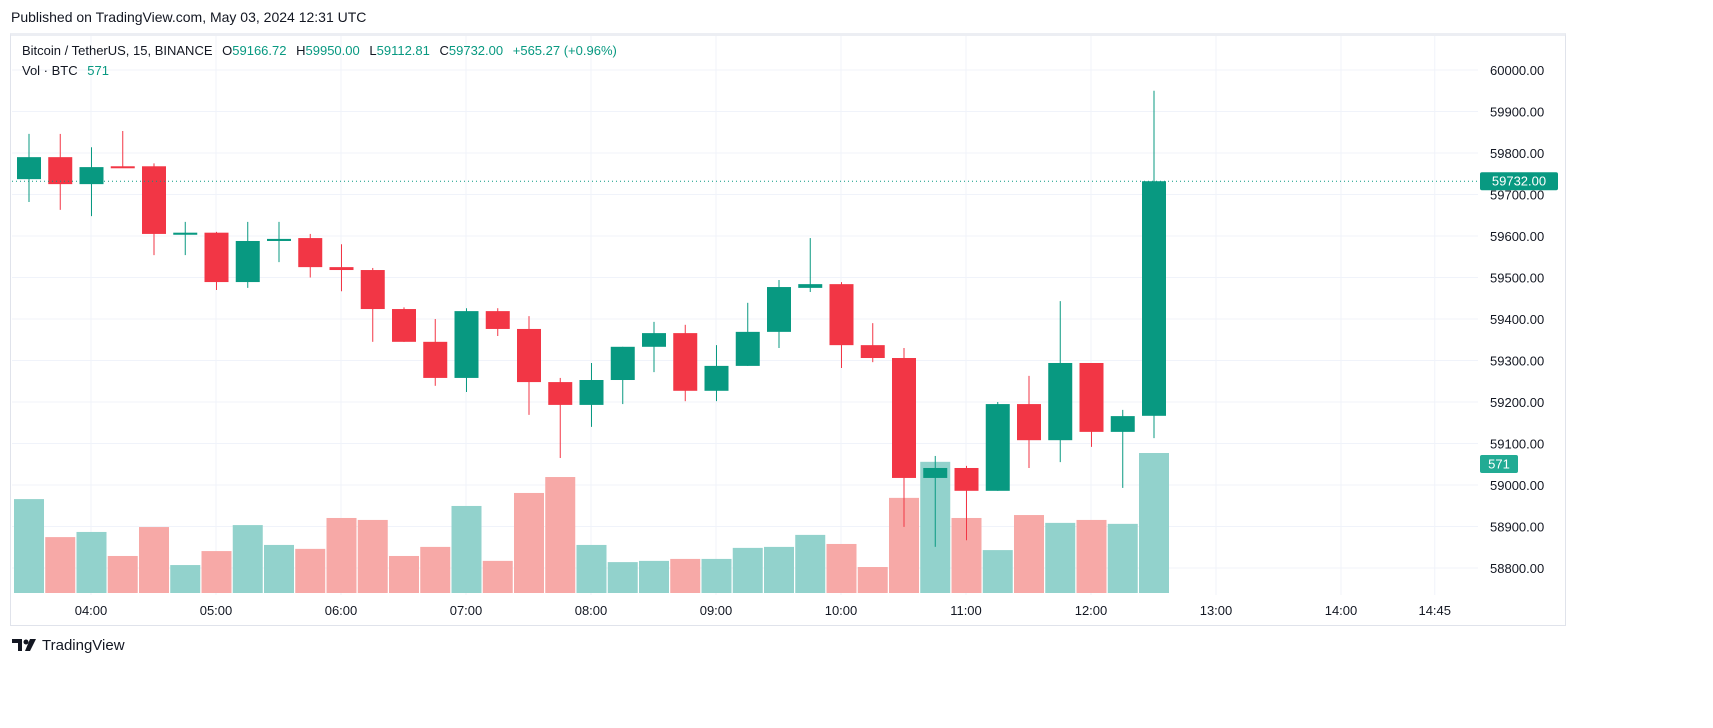  I want to click on y-tick-label: 59300.00, so click(1517, 361).